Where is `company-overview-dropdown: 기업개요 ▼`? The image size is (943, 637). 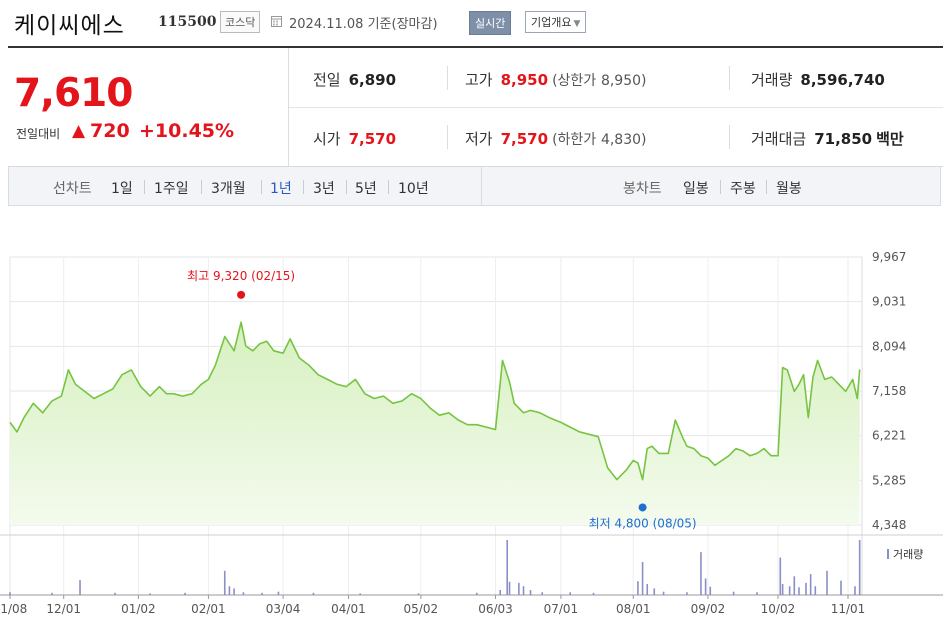 company-overview-dropdown: 기업개요 ▼ is located at coordinates (556, 22).